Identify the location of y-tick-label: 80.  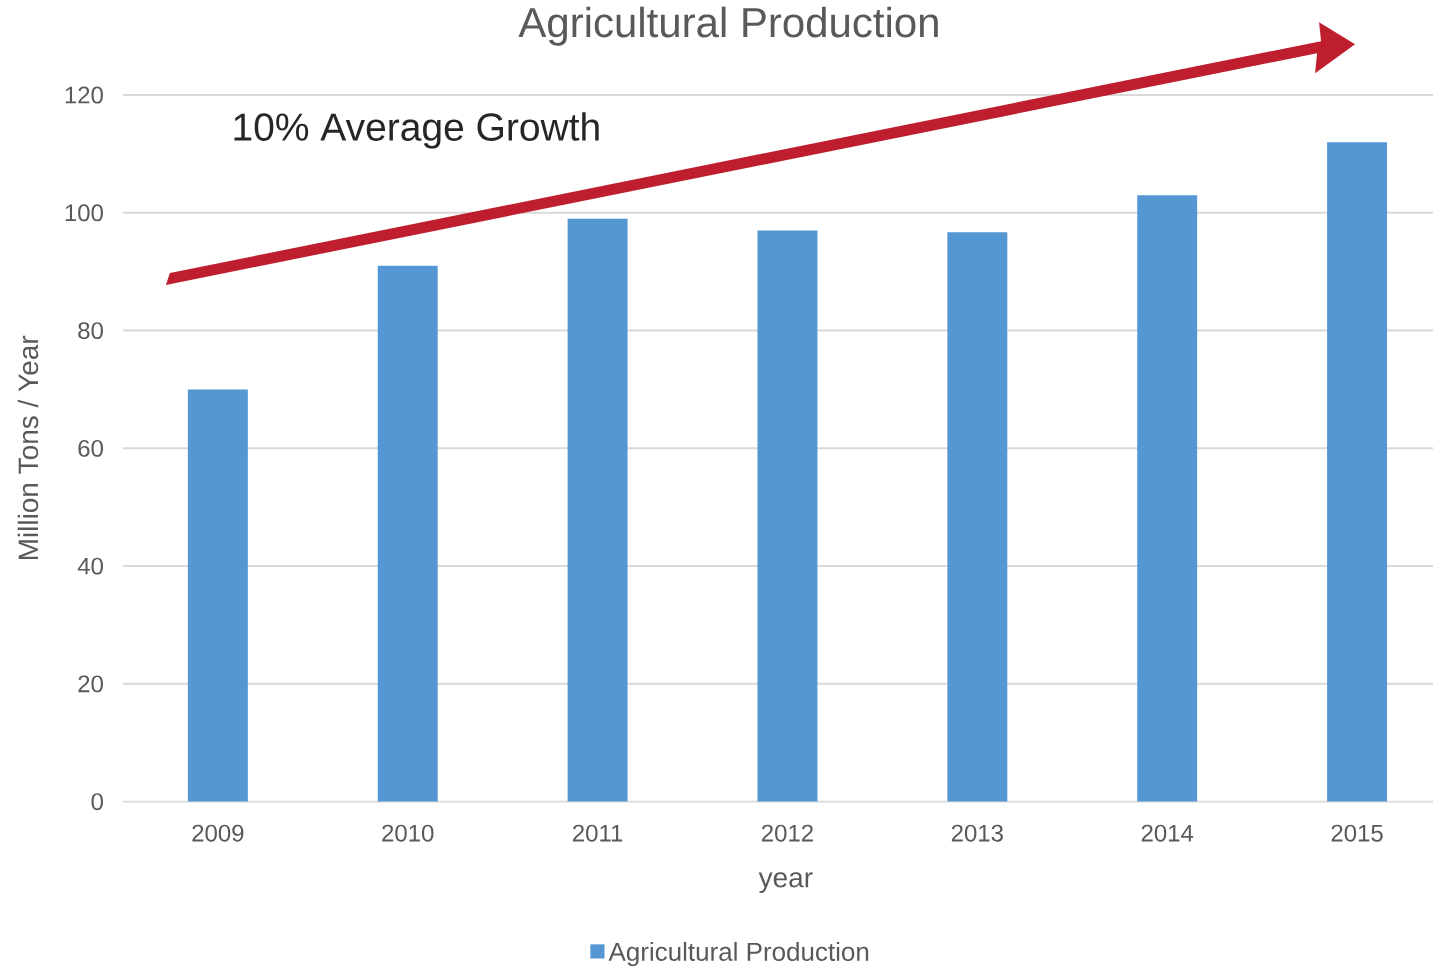
(90, 331).